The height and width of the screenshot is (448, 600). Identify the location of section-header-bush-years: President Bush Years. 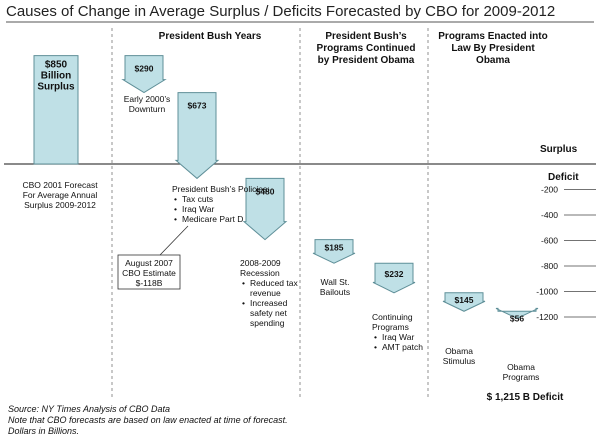
(210, 36).